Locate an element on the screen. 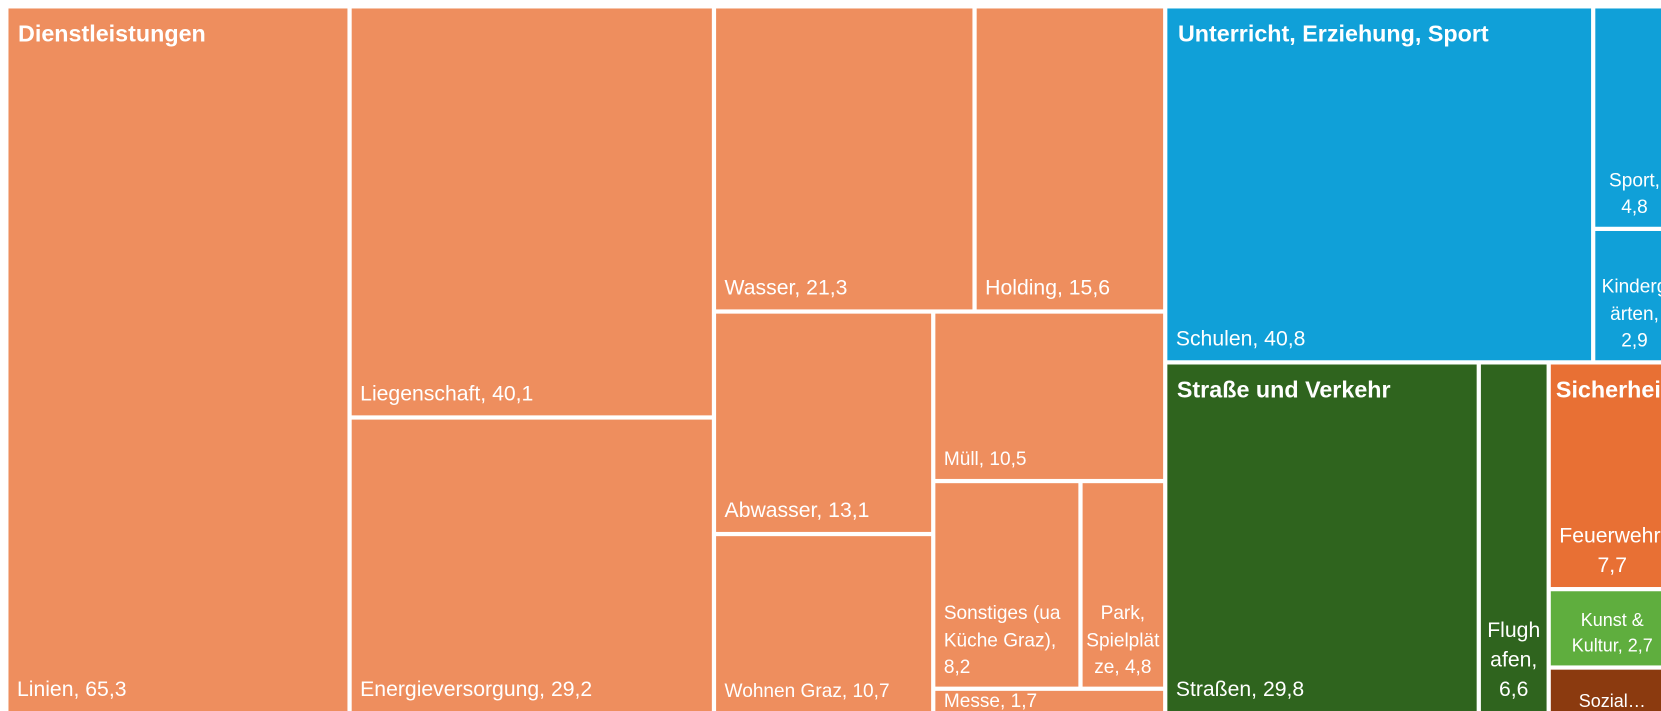 This screenshot has width=1661, height=711. treemap-cell: Wohnen Graz, 10,7 is located at coordinates (824, 623).